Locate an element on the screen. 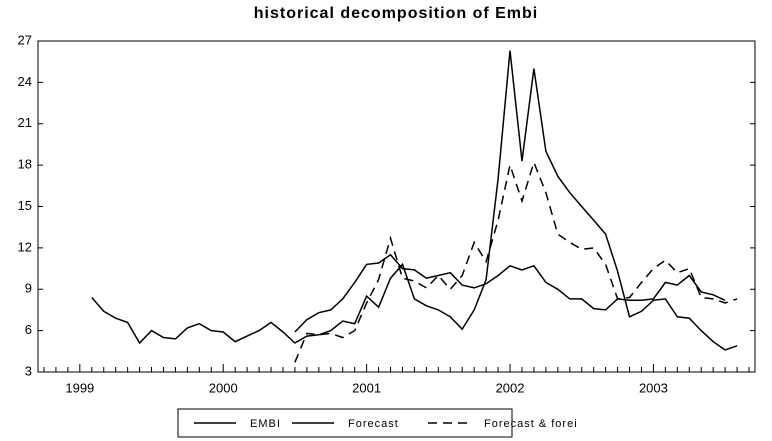 The width and height of the screenshot is (772, 441). y-tick-label: 24 is located at coordinates (25, 81).